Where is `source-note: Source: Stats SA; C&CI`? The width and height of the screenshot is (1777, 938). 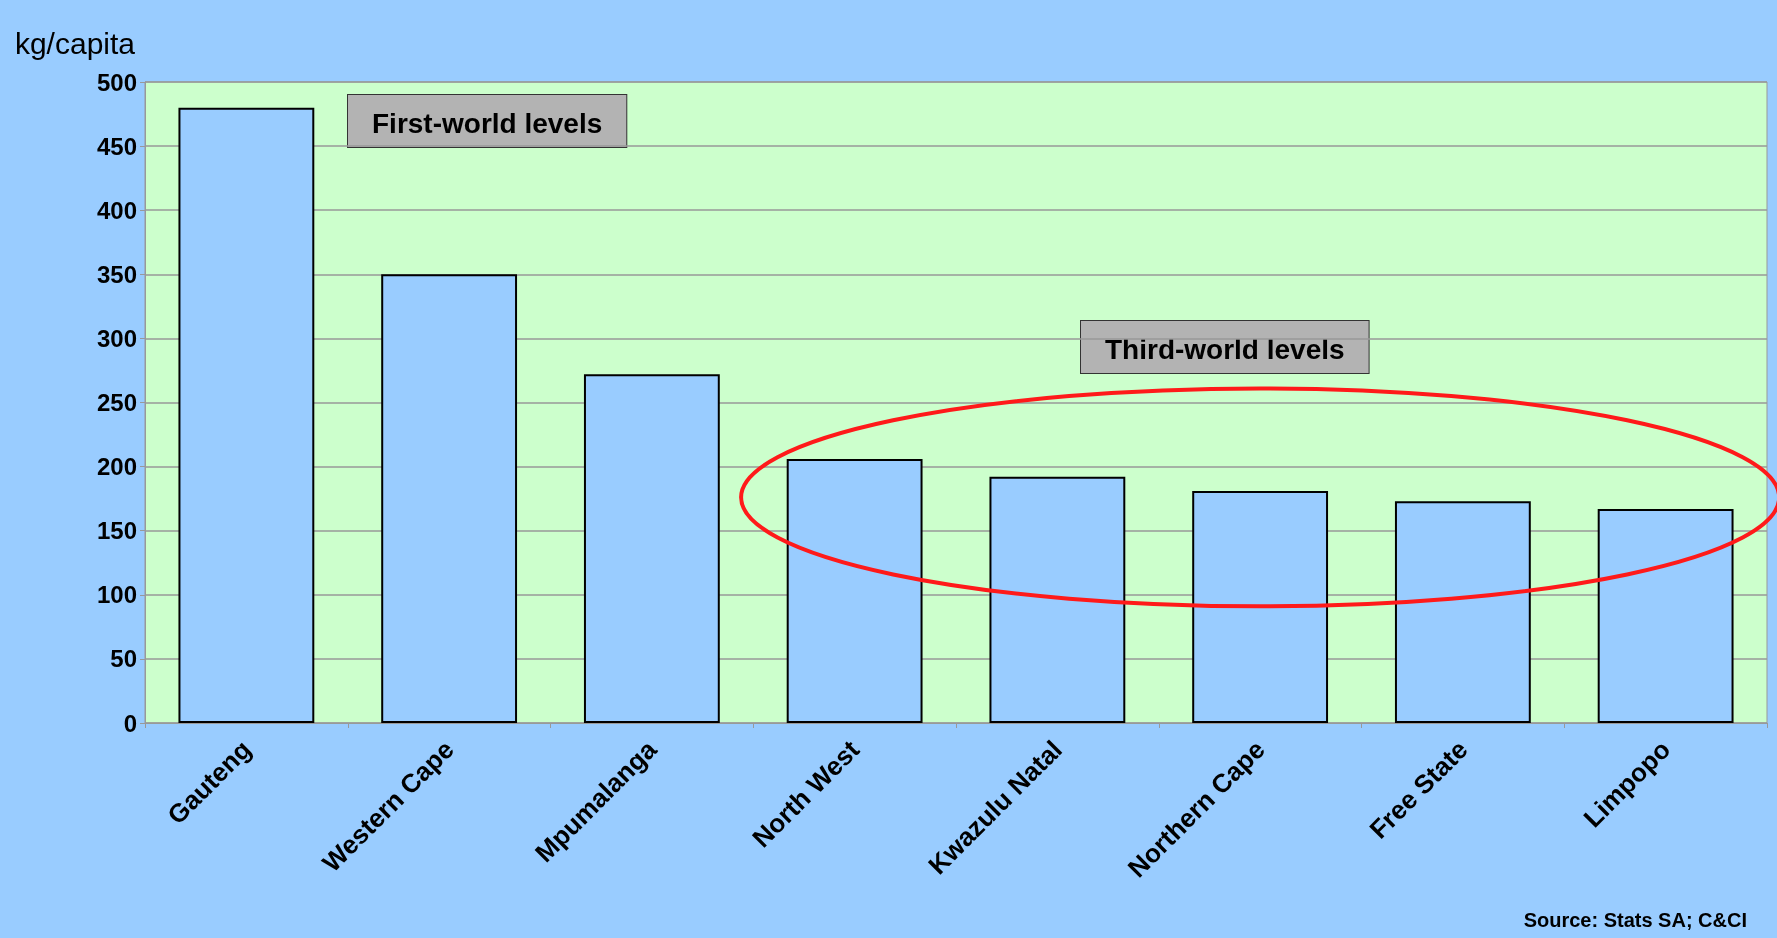 source-note: Source: Stats SA; C&CI is located at coordinates (1635, 920).